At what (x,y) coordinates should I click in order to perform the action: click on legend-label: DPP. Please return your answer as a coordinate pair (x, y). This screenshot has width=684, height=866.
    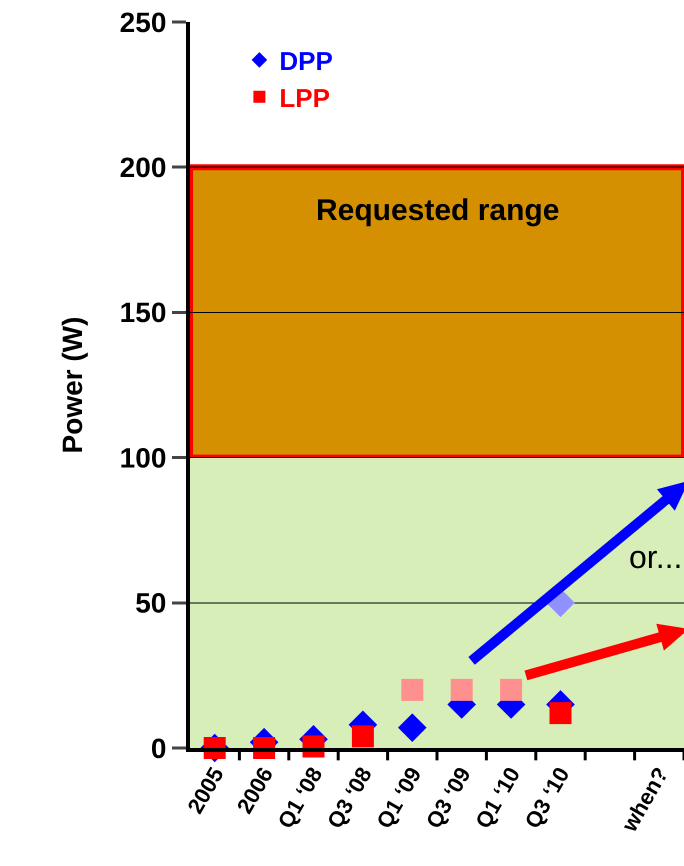
    Looking at the image, I should click on (306, 61).